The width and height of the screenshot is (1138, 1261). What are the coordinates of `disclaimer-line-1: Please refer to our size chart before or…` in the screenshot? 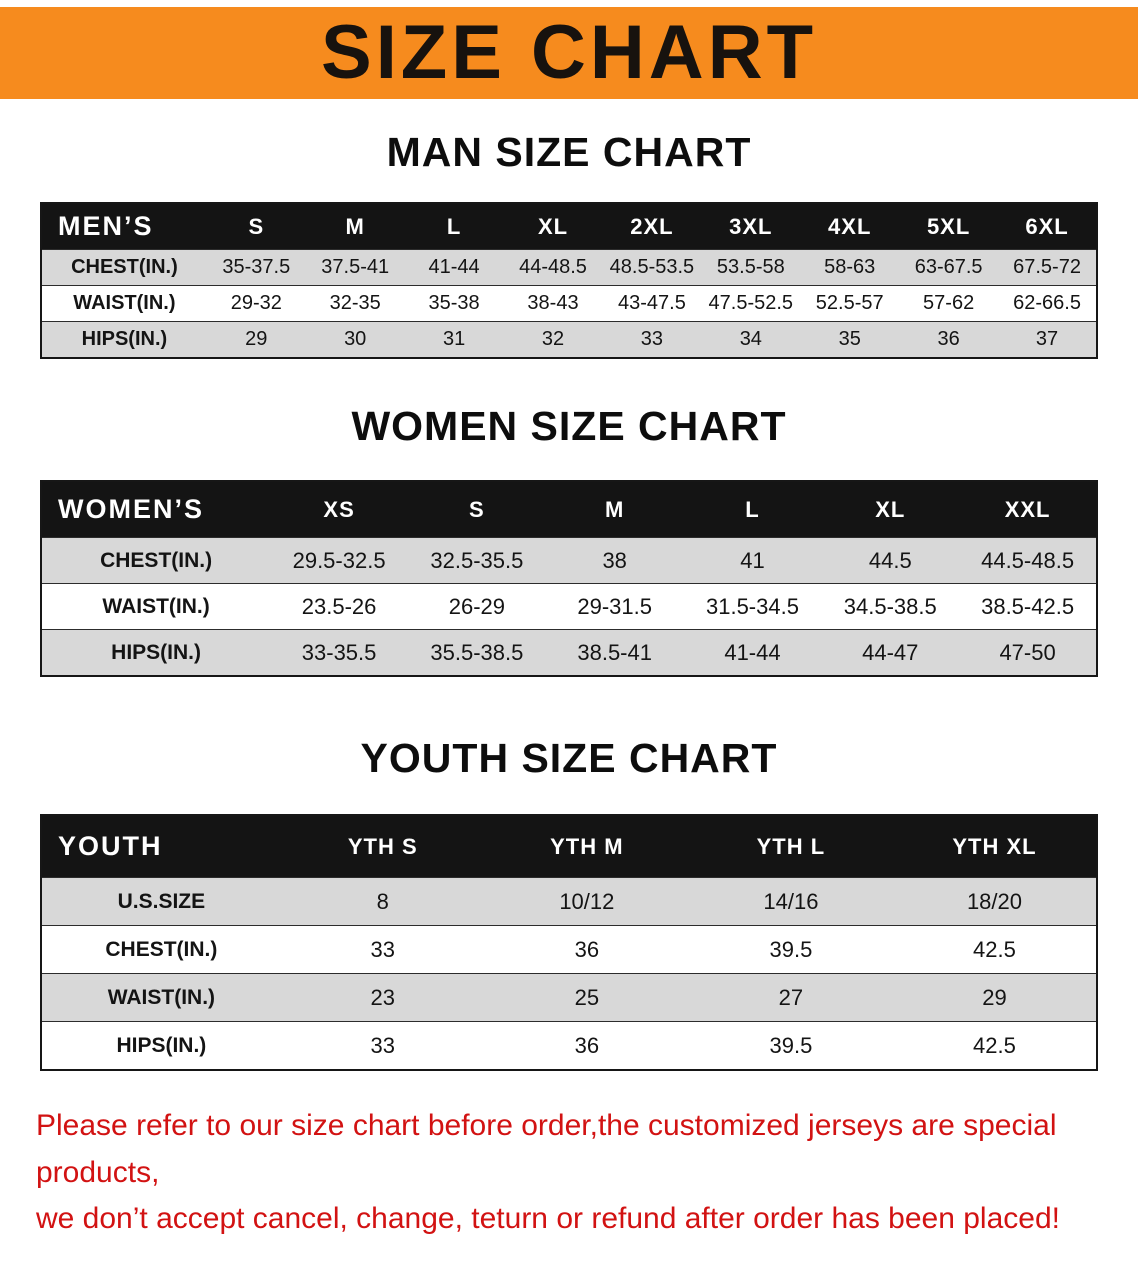 It's located at (546, 1149).